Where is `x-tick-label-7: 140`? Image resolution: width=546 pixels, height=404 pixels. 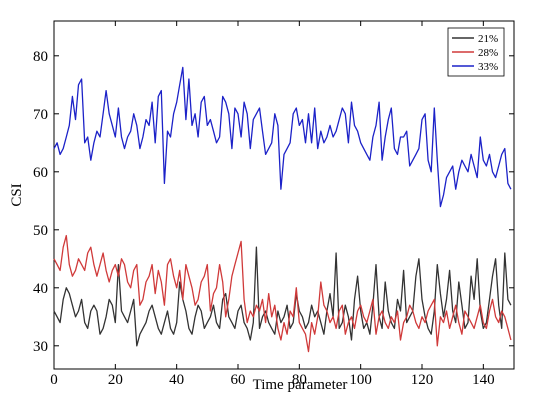
x-tick-label-7: 140 is located at coordinates (483, 380).